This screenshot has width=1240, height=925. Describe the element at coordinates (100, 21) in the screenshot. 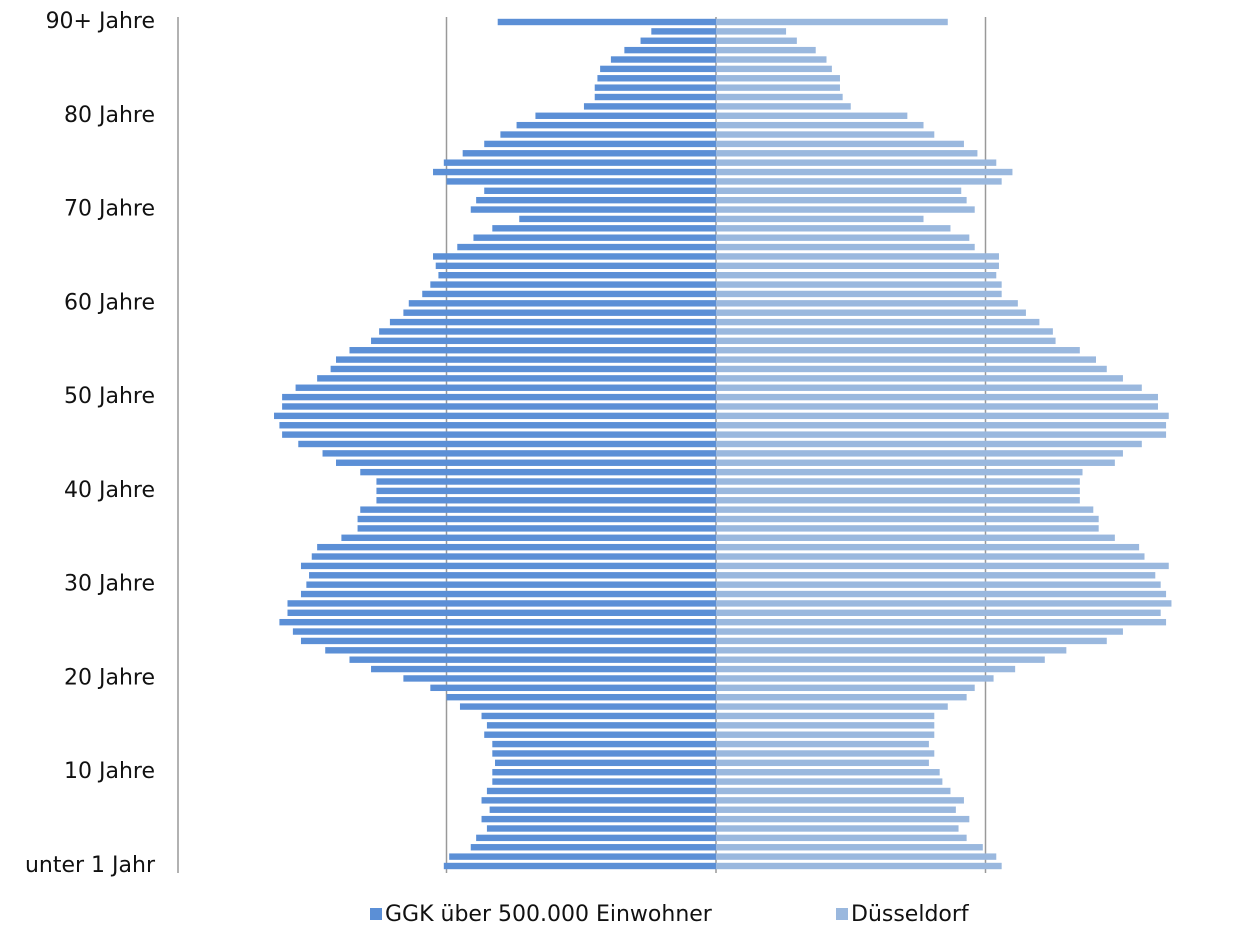

I see `y-tick-label: 90+ Jahre` at that location.